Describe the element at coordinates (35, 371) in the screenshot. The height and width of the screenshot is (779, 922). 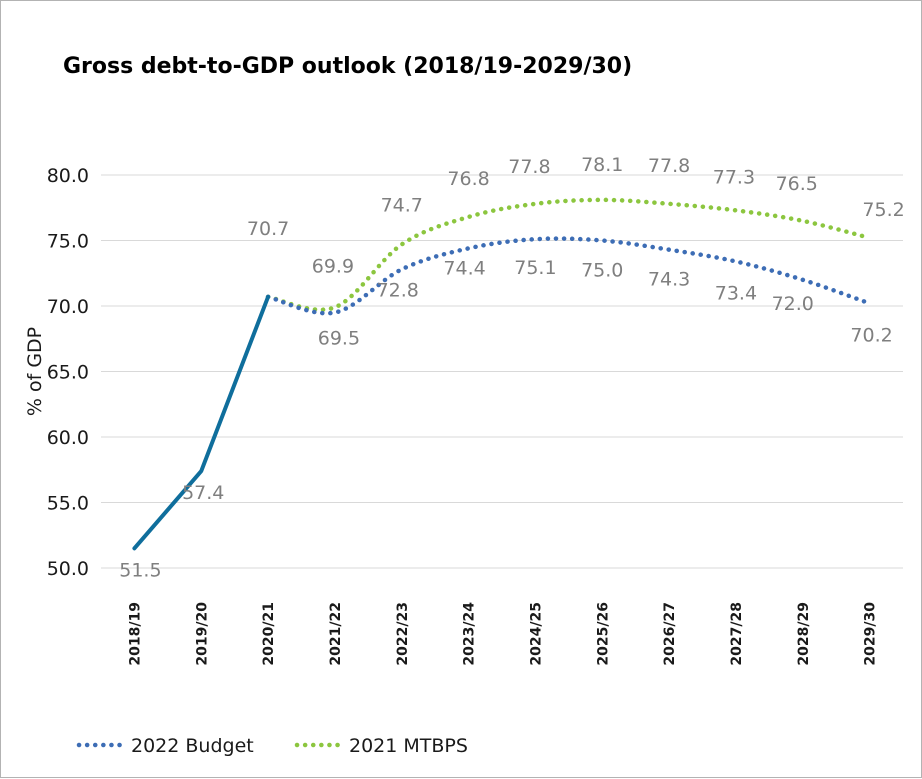
I see `y-axis-label: % of GDP` at that location.